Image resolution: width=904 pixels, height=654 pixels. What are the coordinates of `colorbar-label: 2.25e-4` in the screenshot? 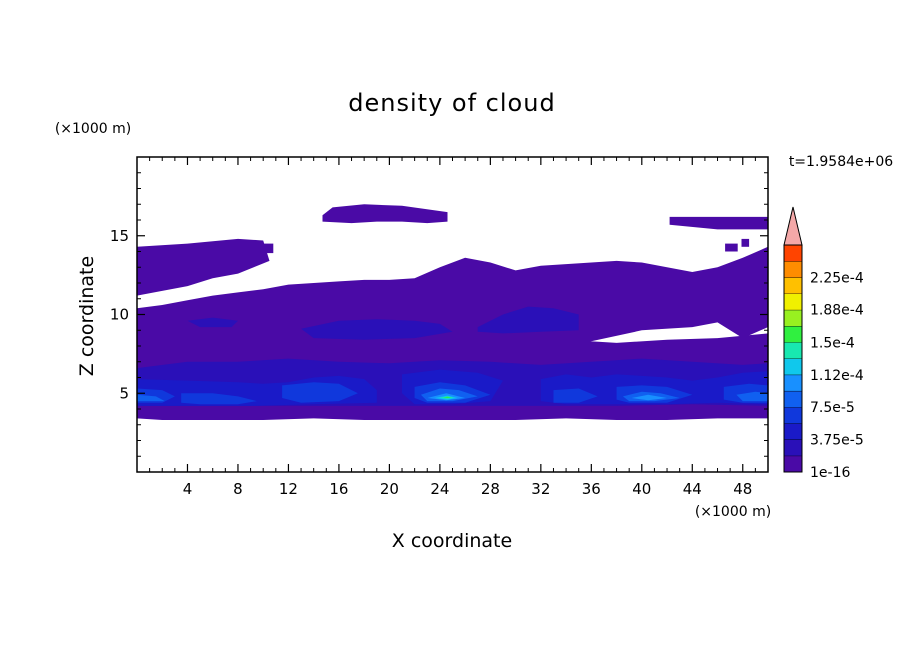 It's located at (837, 278).